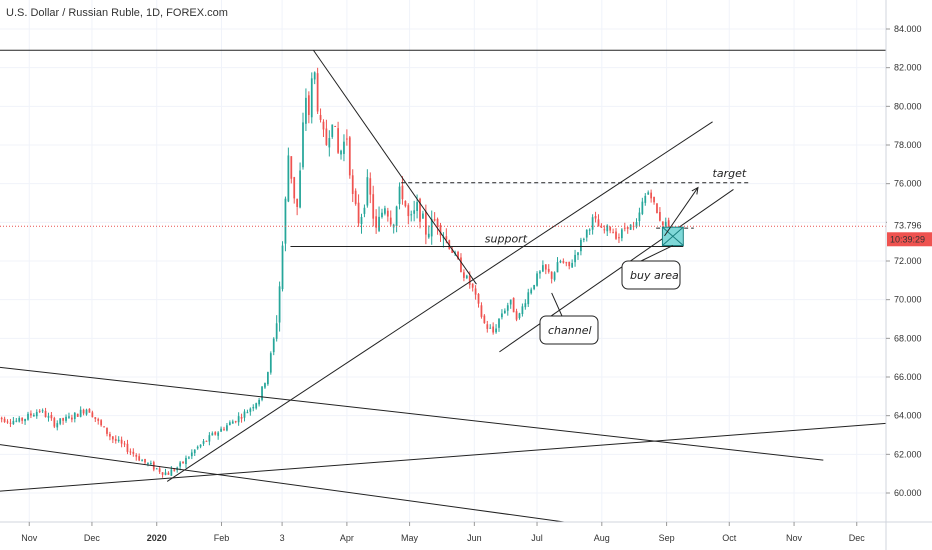  I want to click on target-arrow-head, so click(695, 190).